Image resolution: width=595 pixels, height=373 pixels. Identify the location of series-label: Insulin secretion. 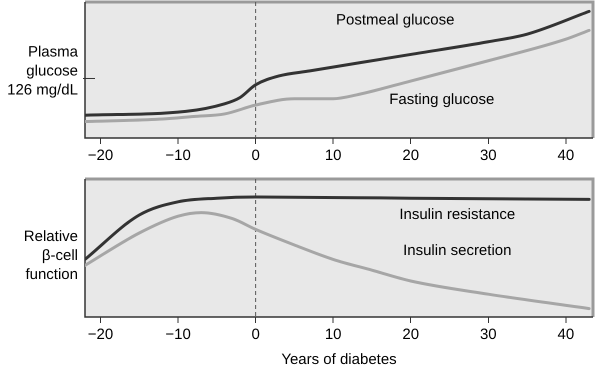
(457, 251).